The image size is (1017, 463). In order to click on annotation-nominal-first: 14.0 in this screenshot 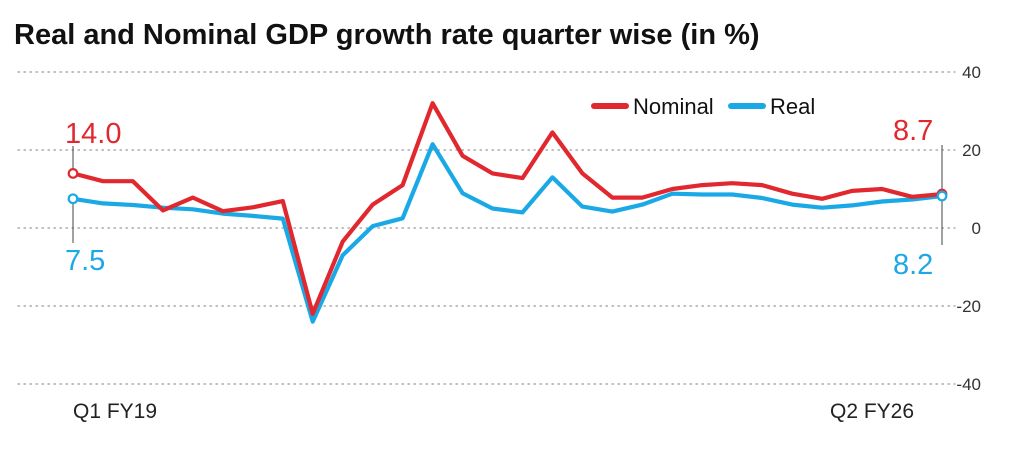, I will do `click(93, 134)`.